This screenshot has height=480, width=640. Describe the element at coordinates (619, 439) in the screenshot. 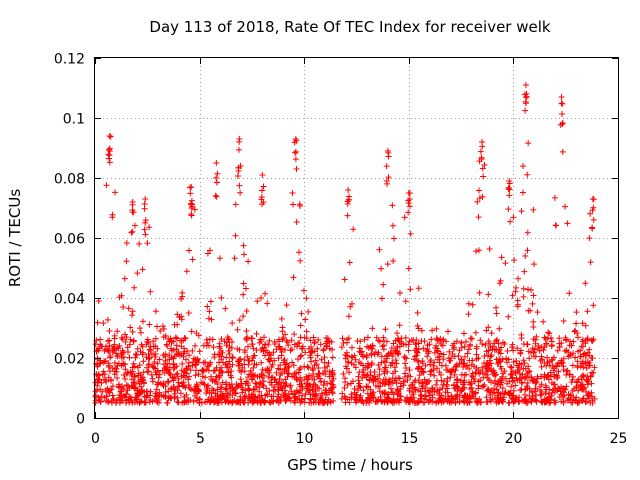

I see `x-tick-label: 25` at that location.